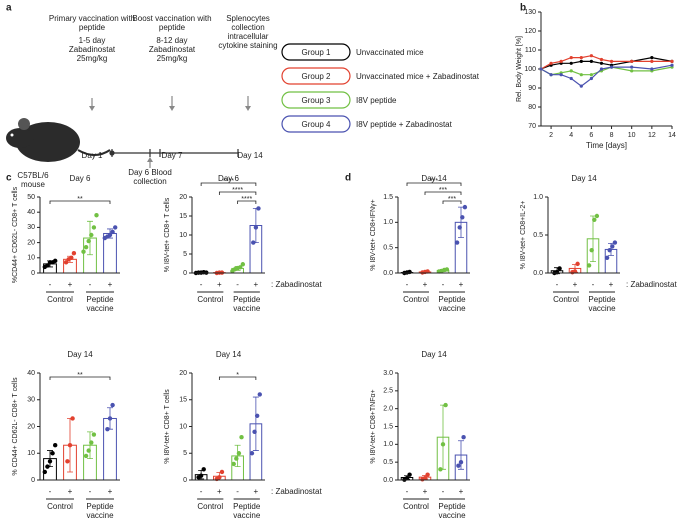 Image resolution: width=680 pixels, height=519 pixels. What do you see at coordinates (15, 426) in the screenshot?
I see `y-axis-label: % CD44+ CD62L- CD8+ T cells` at bounding box center [15, 426].